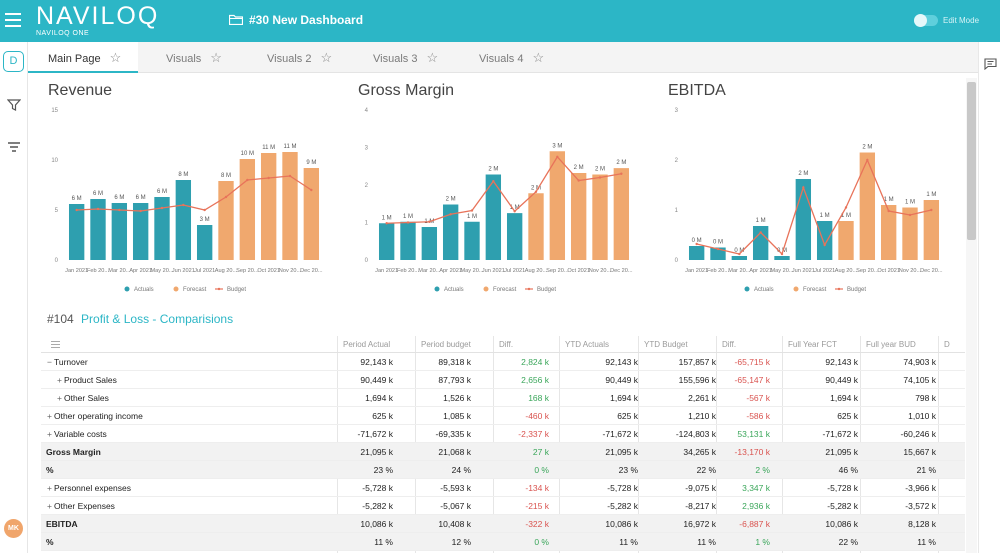 Image resolution: width=1000 pixels, height=553 pixels. Describe the element at coordinates (537, 488) in the screenshot. I see `table-cell: -134 k` at that location.